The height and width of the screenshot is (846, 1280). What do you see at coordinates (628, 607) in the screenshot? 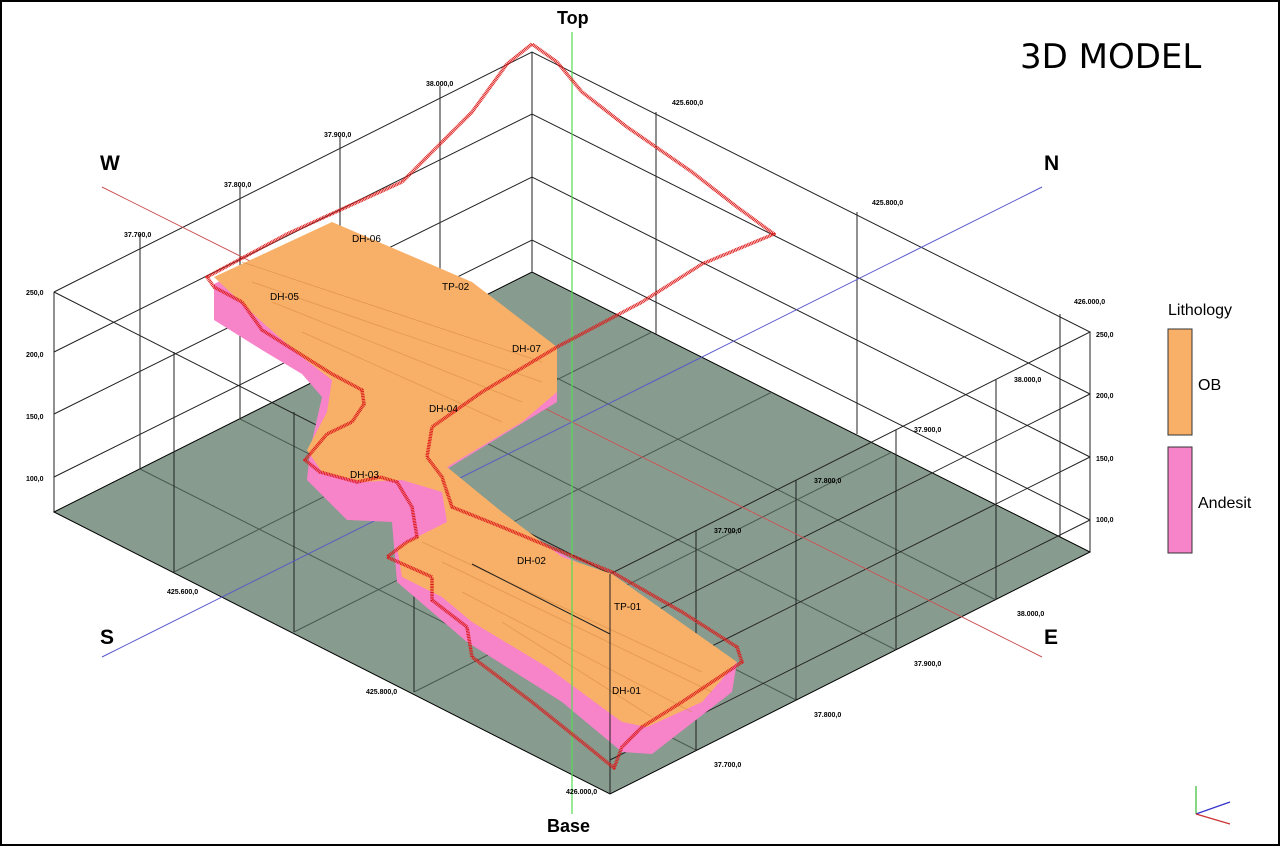
I see `drillhole-label: TP-01` at bounding box center [628, 607].